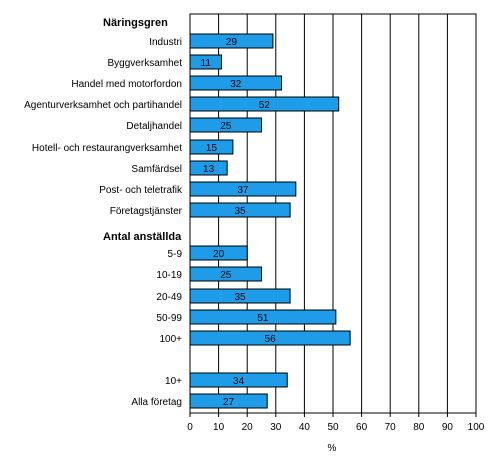  I want to click on x-axis-title: %, so click(332, 448).